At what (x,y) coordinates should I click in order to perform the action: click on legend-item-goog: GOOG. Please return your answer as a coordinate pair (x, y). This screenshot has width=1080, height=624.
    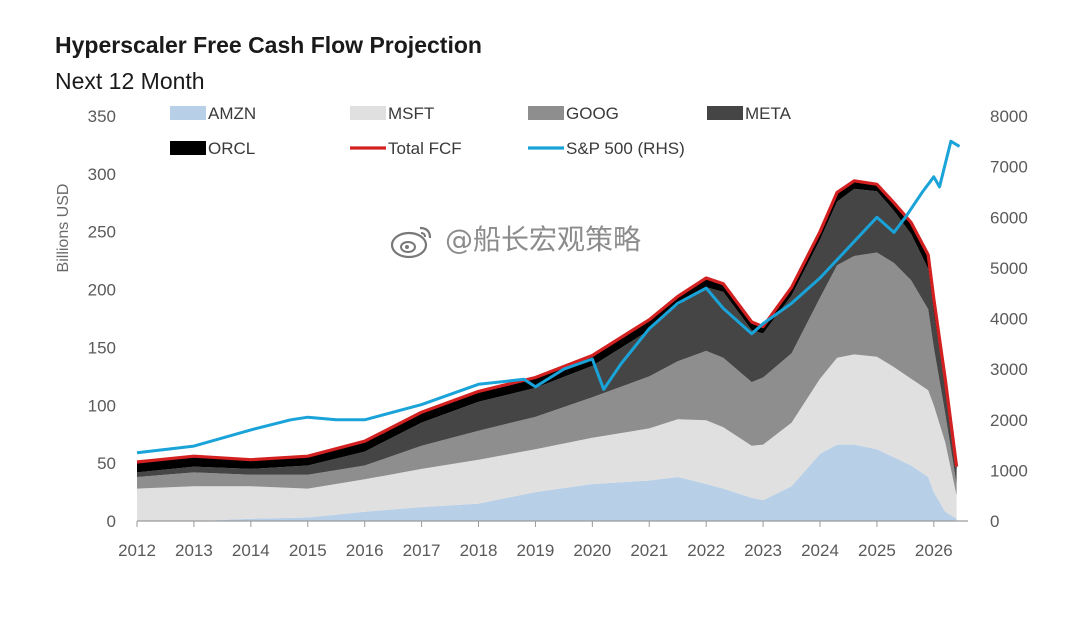
    Looking at the image, I should click on (573, 113).